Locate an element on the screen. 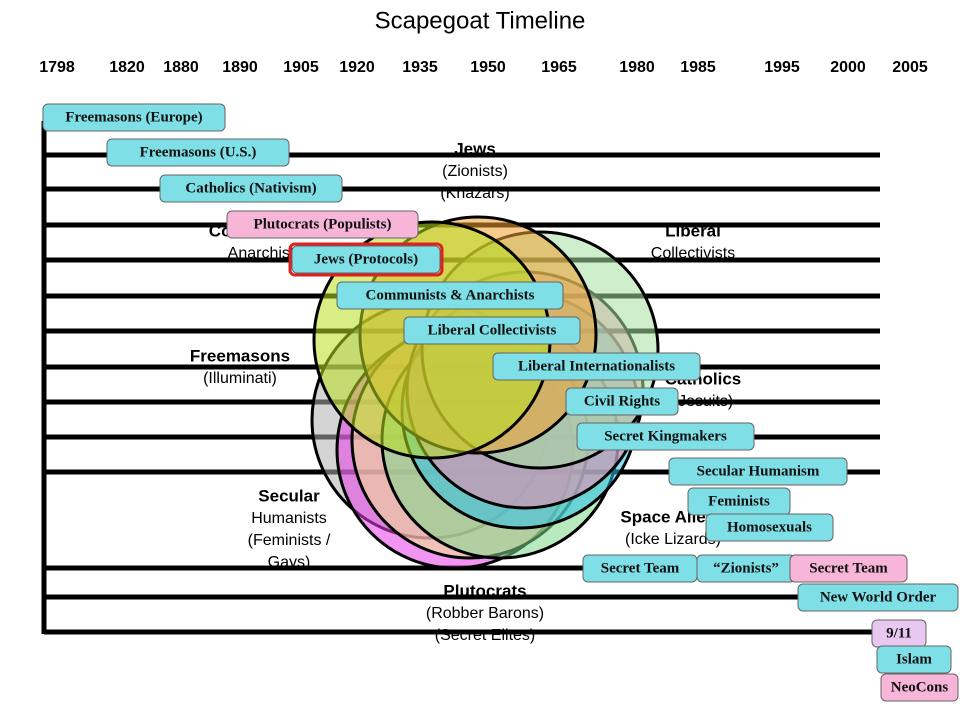 The height and width of the screenshot is (720, 960). box-label: Homosexuals is located at coordinates (769, 527).